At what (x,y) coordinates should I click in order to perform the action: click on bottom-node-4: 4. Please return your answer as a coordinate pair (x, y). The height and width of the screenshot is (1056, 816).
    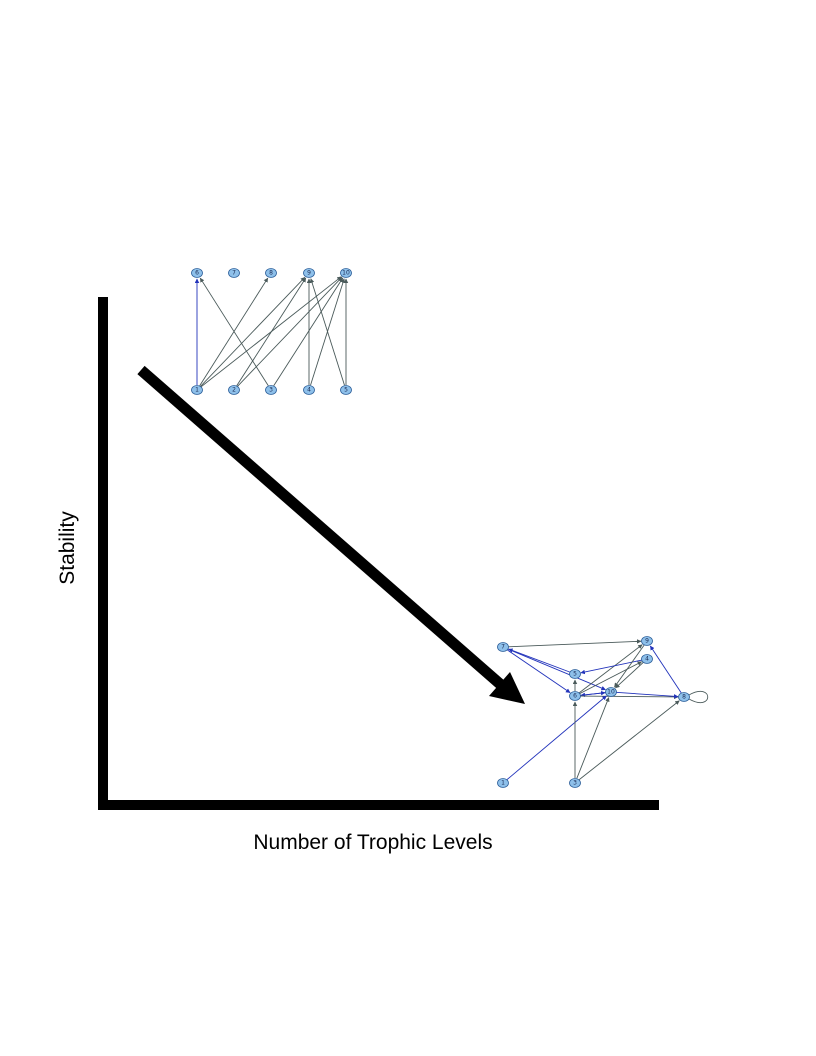
    Looking at the image, I should click on (647, 659).